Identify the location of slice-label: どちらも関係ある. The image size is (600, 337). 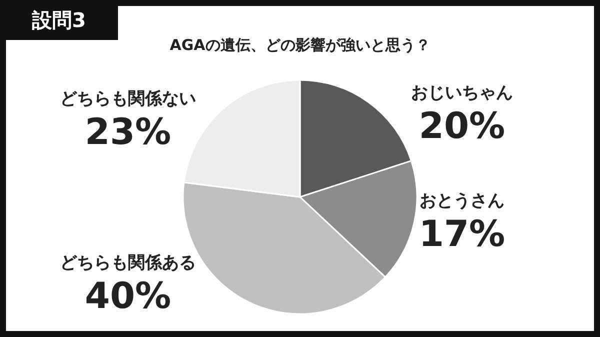
(128, 263).